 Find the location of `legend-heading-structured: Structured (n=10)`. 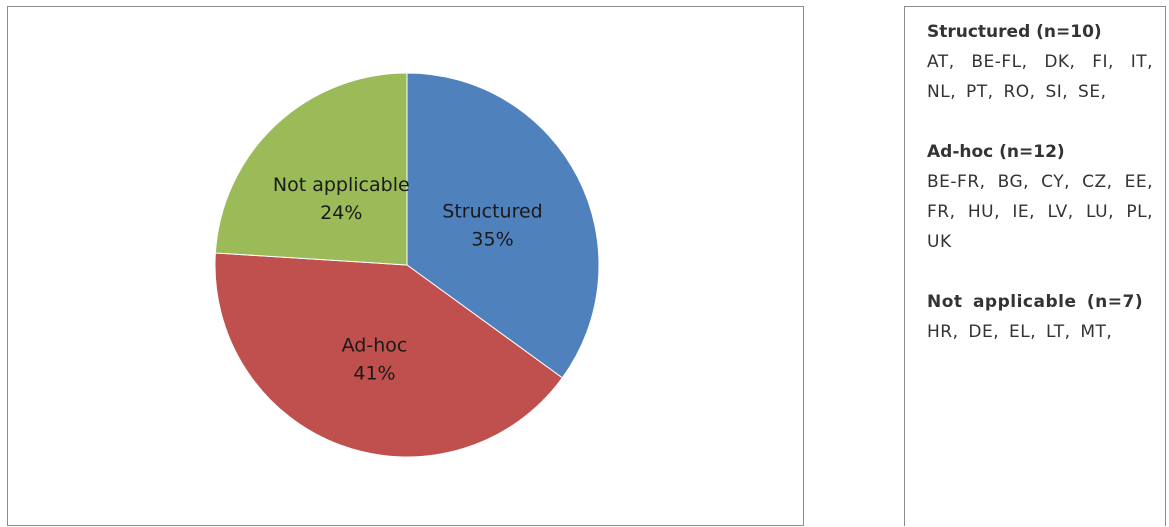

legend-heading-structured: Structured (n=10) is located at coordinates (1014, 32).